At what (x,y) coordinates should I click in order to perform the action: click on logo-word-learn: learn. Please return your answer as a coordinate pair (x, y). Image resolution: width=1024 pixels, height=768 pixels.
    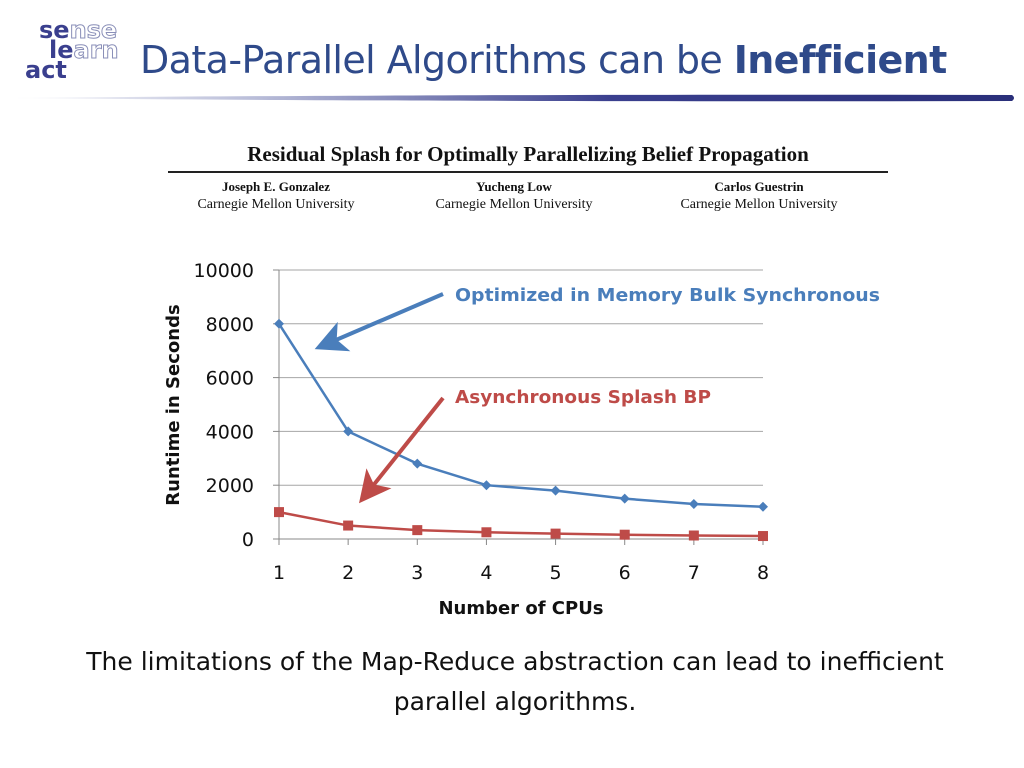
    Looking at the image, I should click on (84, 50).